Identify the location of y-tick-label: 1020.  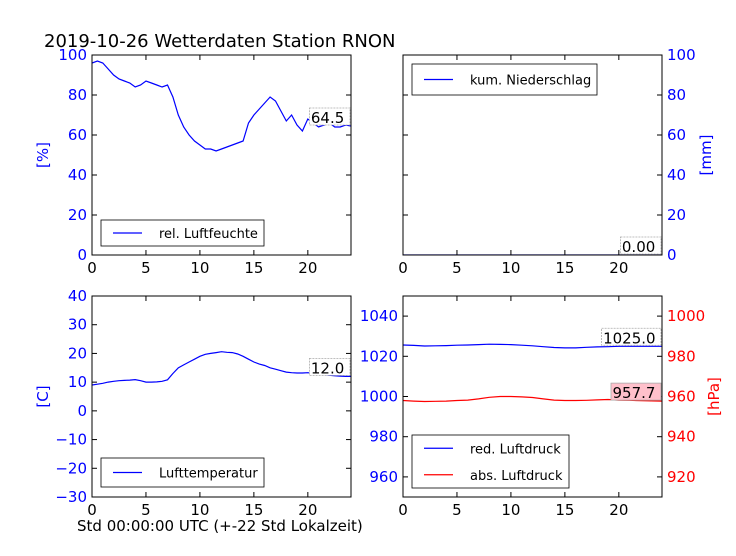
(379, 356).